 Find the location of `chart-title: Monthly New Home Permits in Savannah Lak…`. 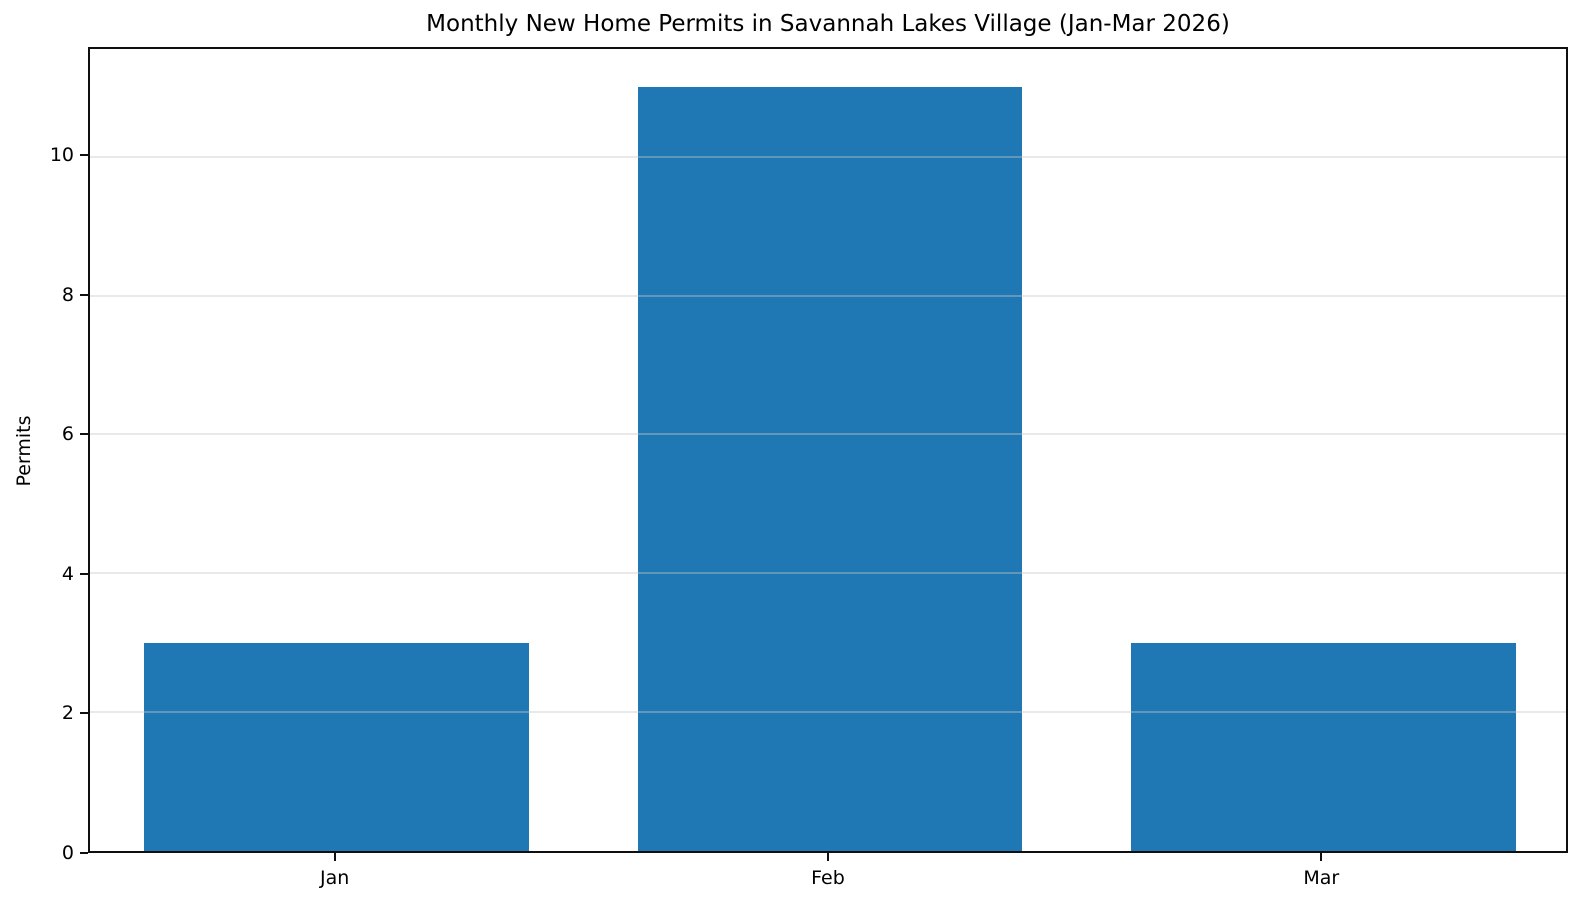

chart-title: Monthly New Home Permits in Savannah Lak… is located at coordinates (828, 24).